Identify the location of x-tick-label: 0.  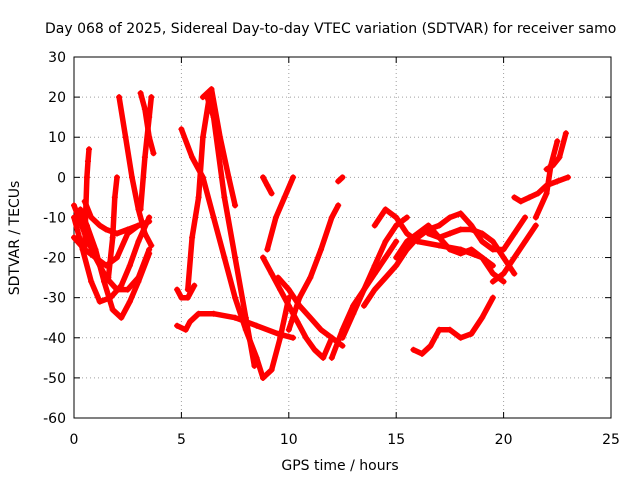
(74, 440).